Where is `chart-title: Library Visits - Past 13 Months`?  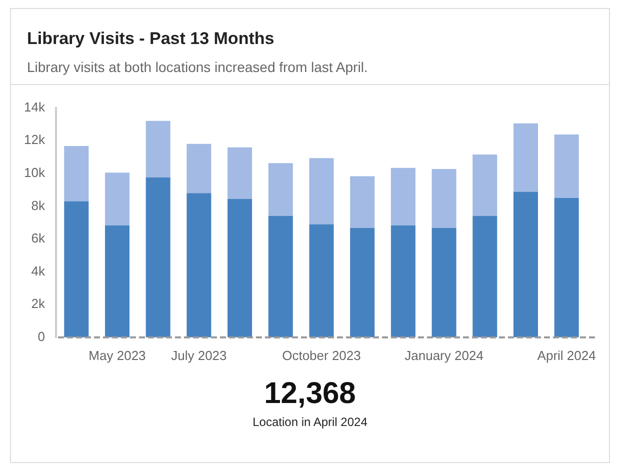 chart-title: Library Visits - Past 13 Months is located at coordinates (151, 39).